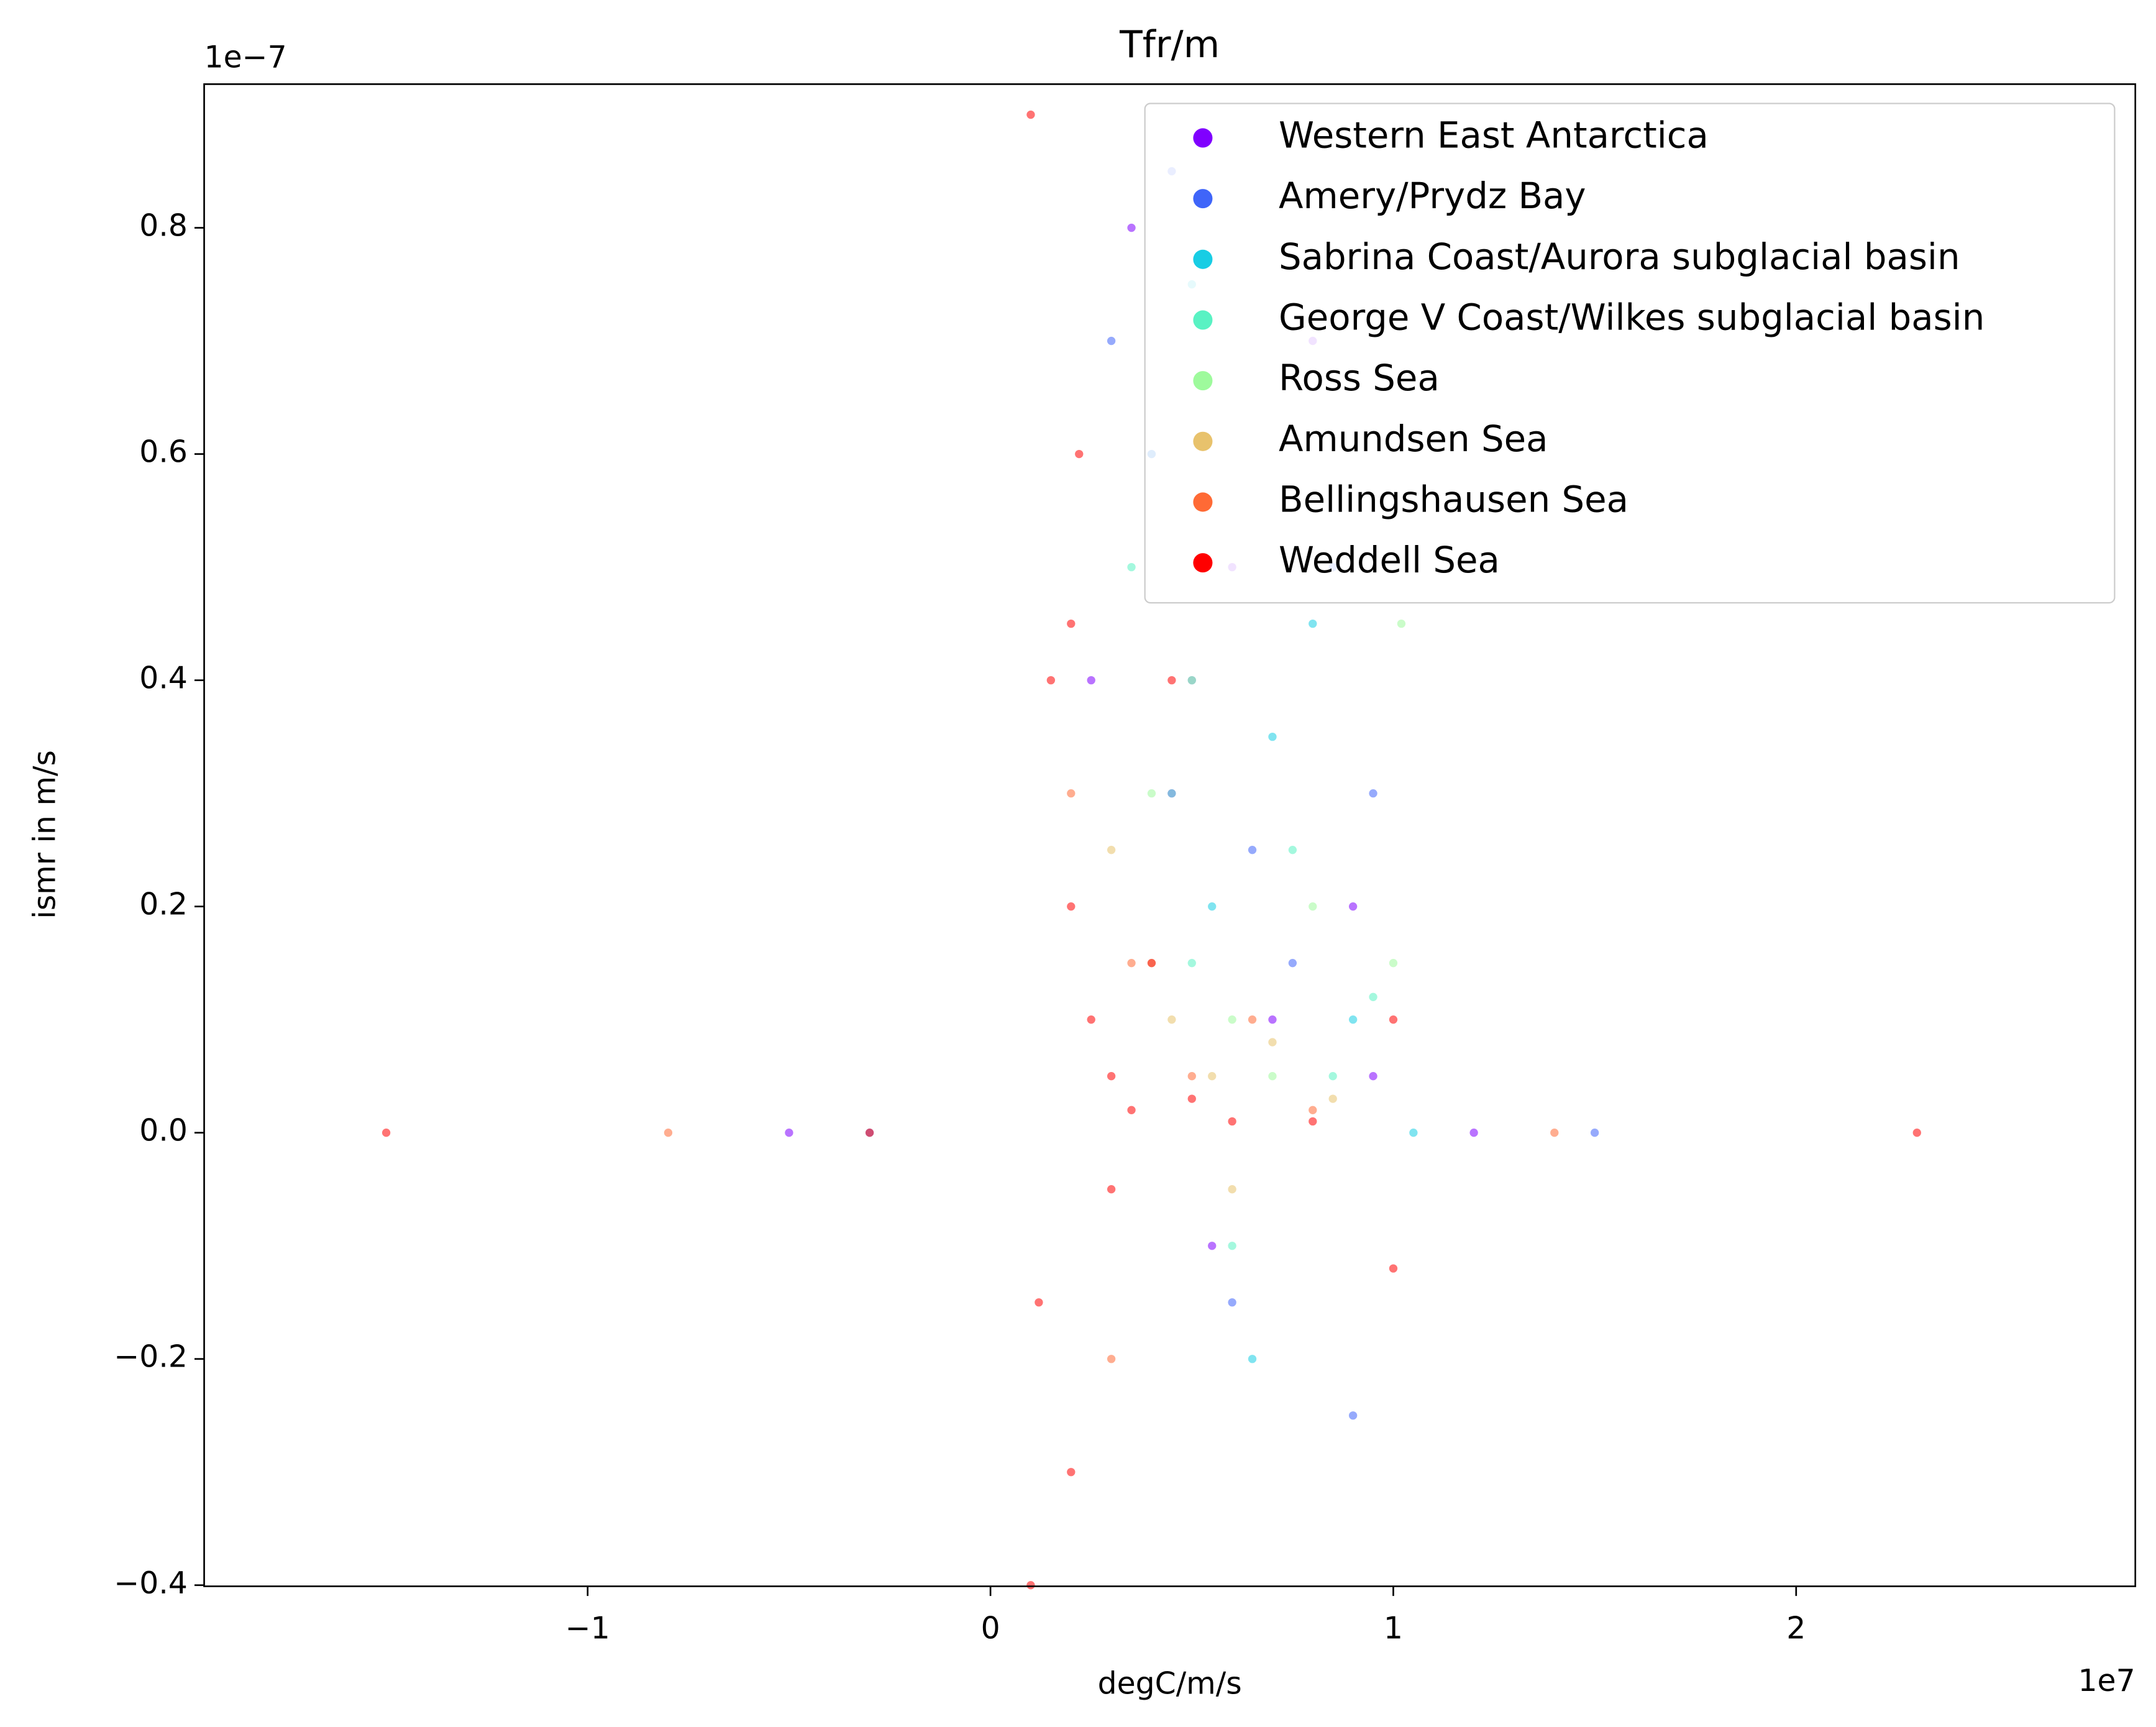 This screenshot has height=1727, width=2156. I want to click on y-tick-label: 0.2, so click(164, 904).